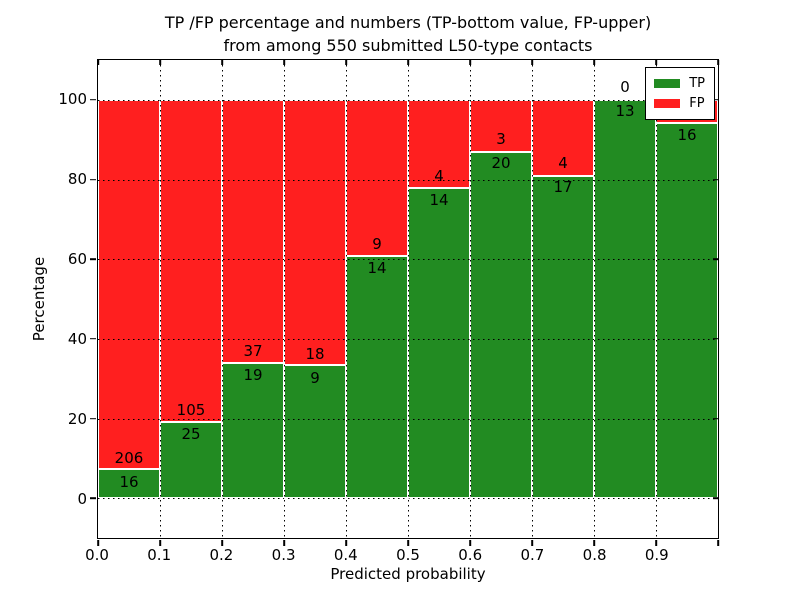 Image resolution: width=800 pixels, height=600 pixels. Describe the element at coordinates (680, 93) in the screenshot. I see `legend: TP FP` at that location.